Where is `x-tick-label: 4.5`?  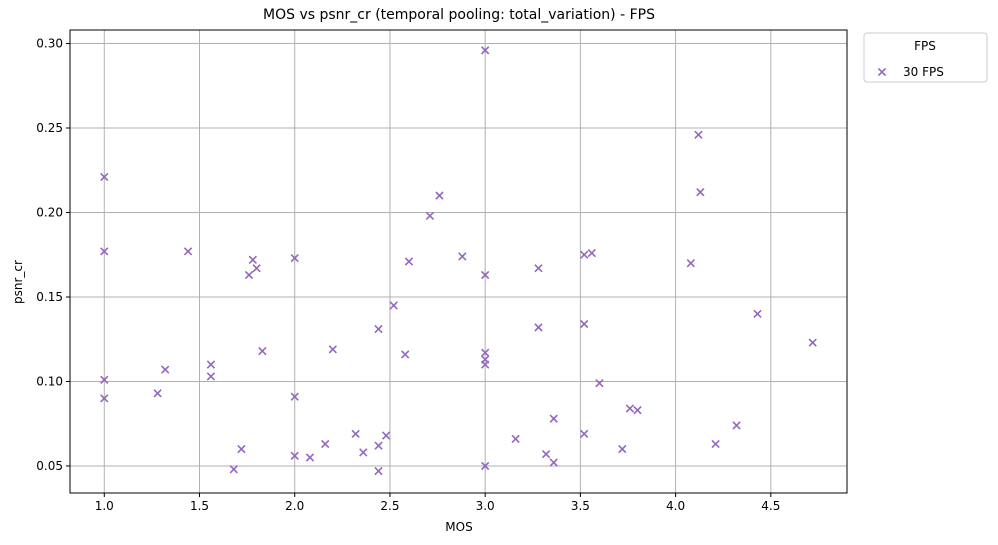 x-tick-label: 4.5 is located at coordinates (770, 506).